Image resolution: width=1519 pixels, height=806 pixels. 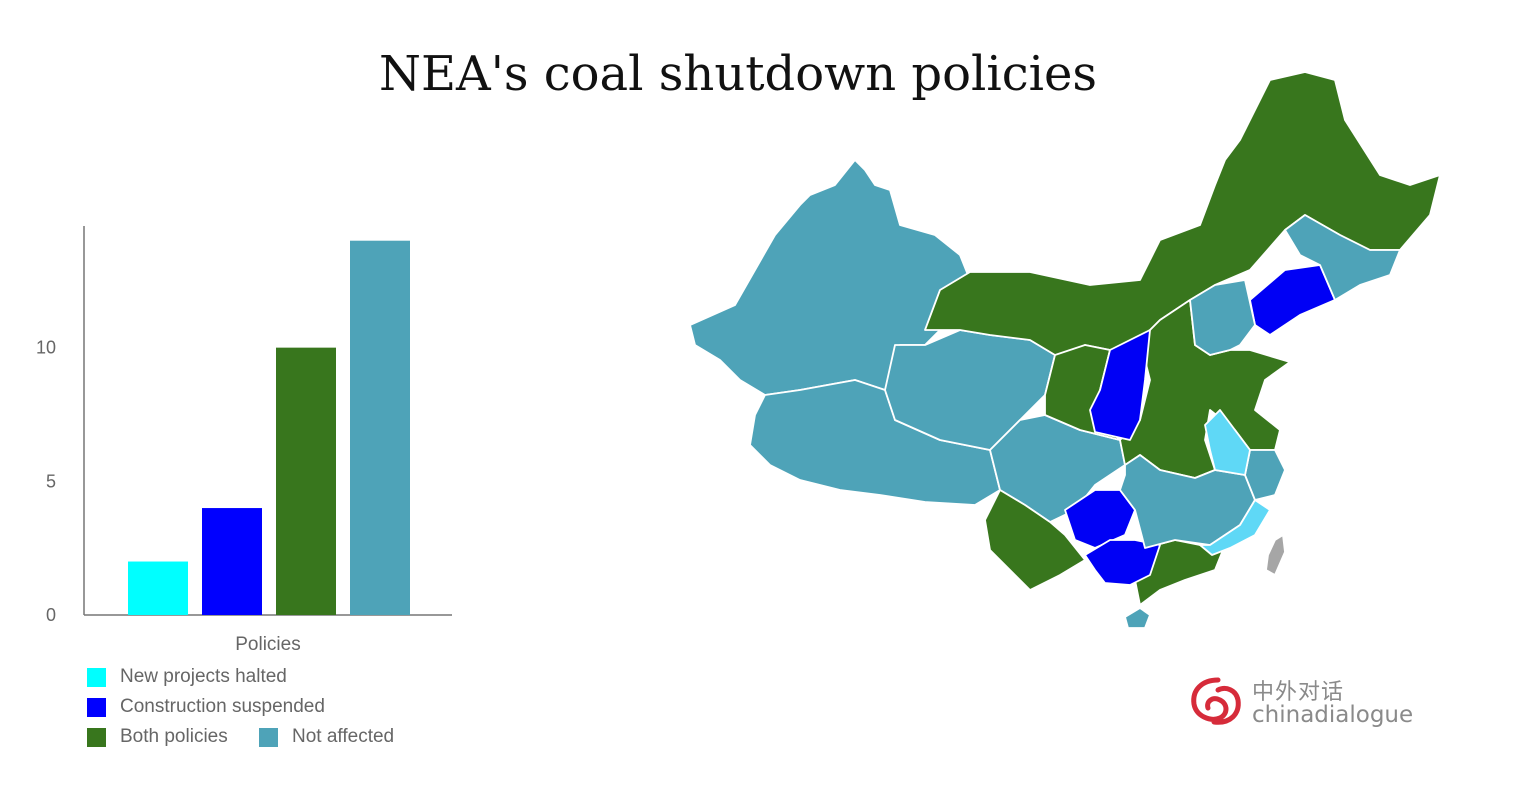 I want to click on x-category-label: Policies, so click(x=267, y=644).